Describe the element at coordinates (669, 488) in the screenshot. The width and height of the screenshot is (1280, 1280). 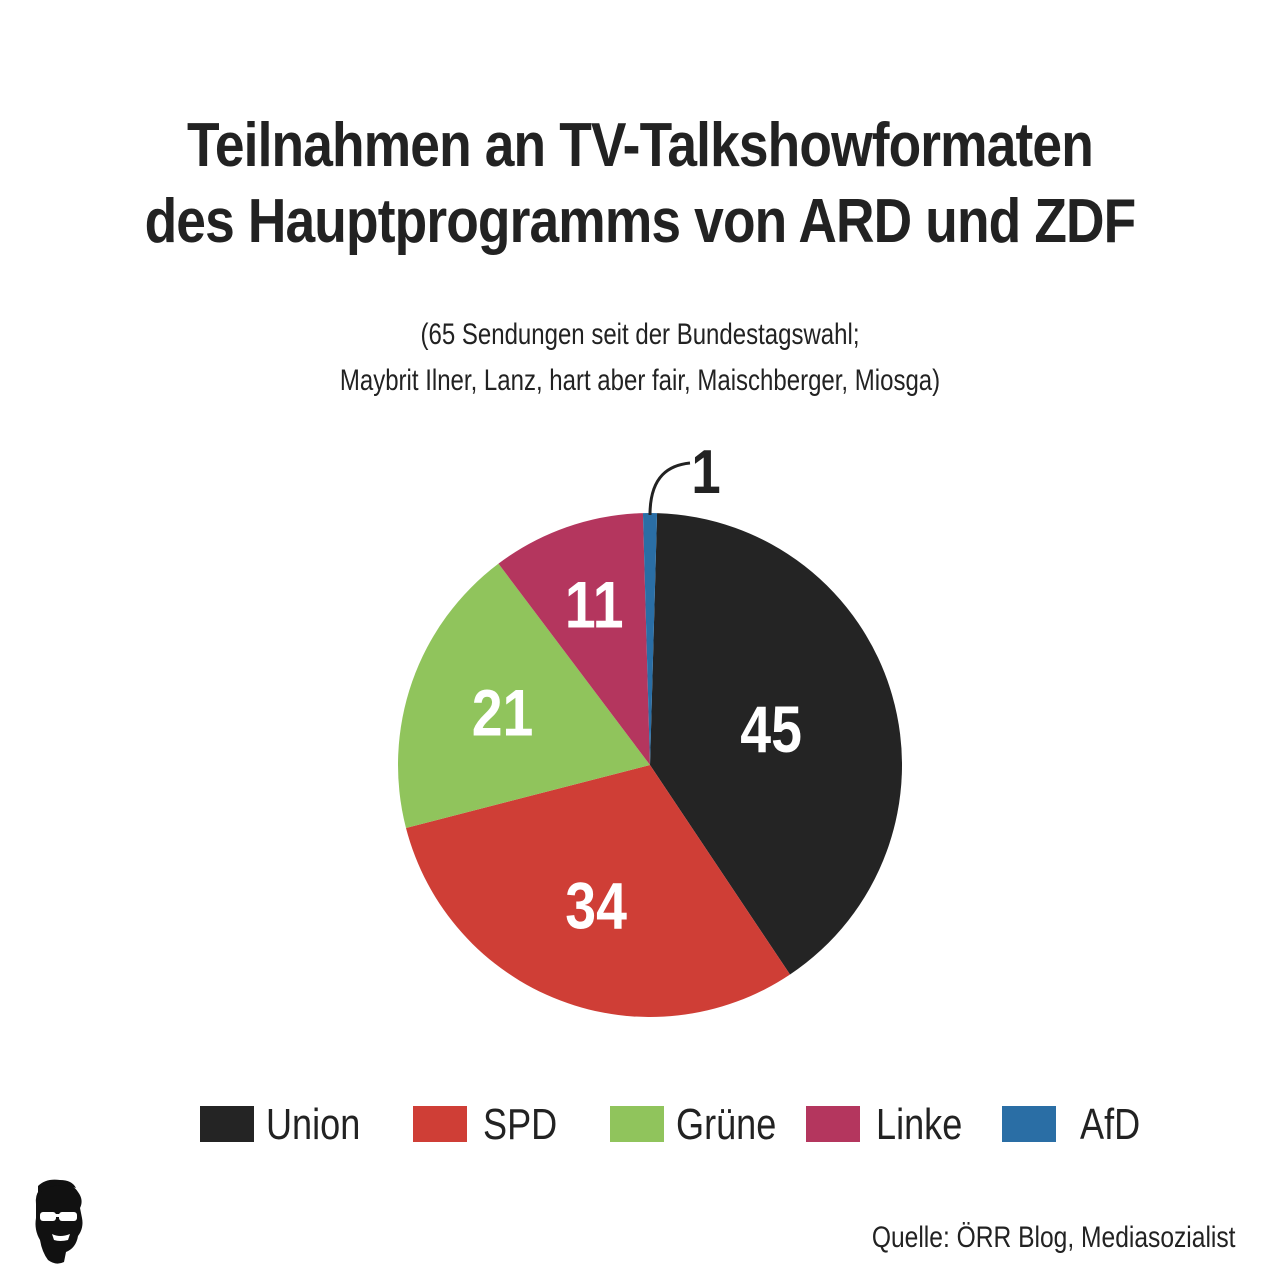
I see `leader-line-afd` at that location.